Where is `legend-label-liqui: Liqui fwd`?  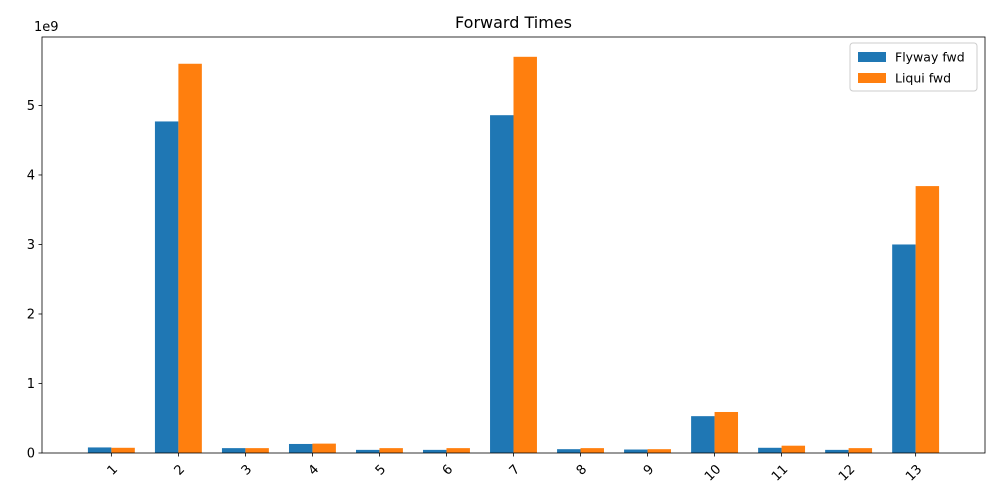 legend-label-liqui: Liqui fwd is located at coordinates (923, 78).